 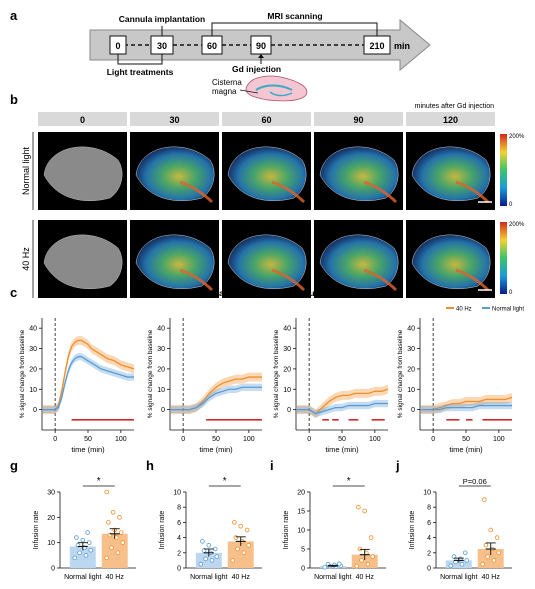 I want to click on ytick-label-c-4: 40, so click(x=33, y=329).